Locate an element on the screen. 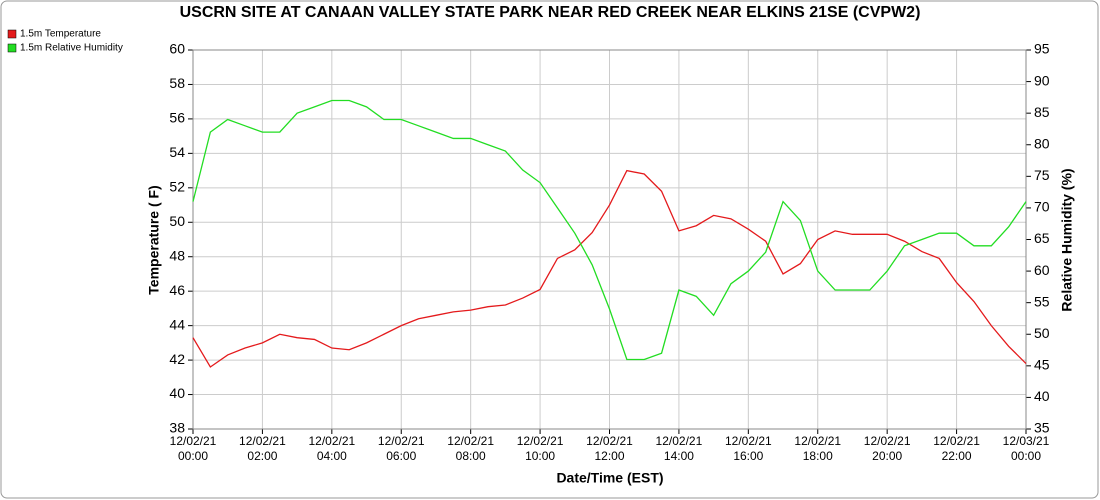 This screenshot has height=500, width=1100. y2-tick-label: 65 is located at coordinates (1042, 238).